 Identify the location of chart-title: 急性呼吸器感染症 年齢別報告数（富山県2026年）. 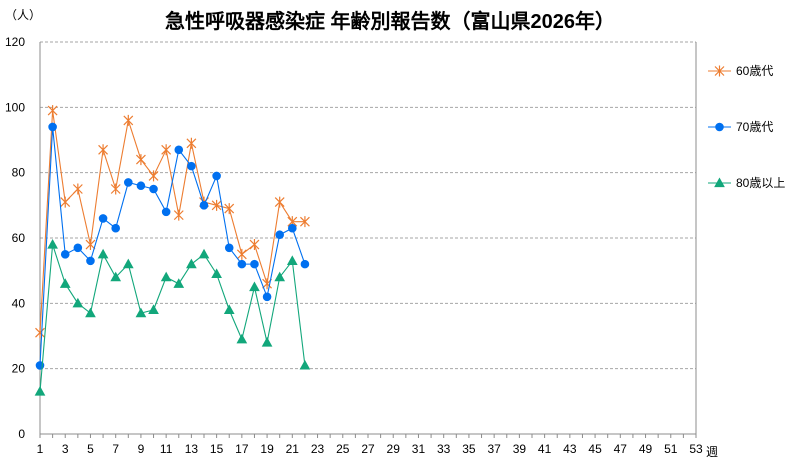
(390, 21).